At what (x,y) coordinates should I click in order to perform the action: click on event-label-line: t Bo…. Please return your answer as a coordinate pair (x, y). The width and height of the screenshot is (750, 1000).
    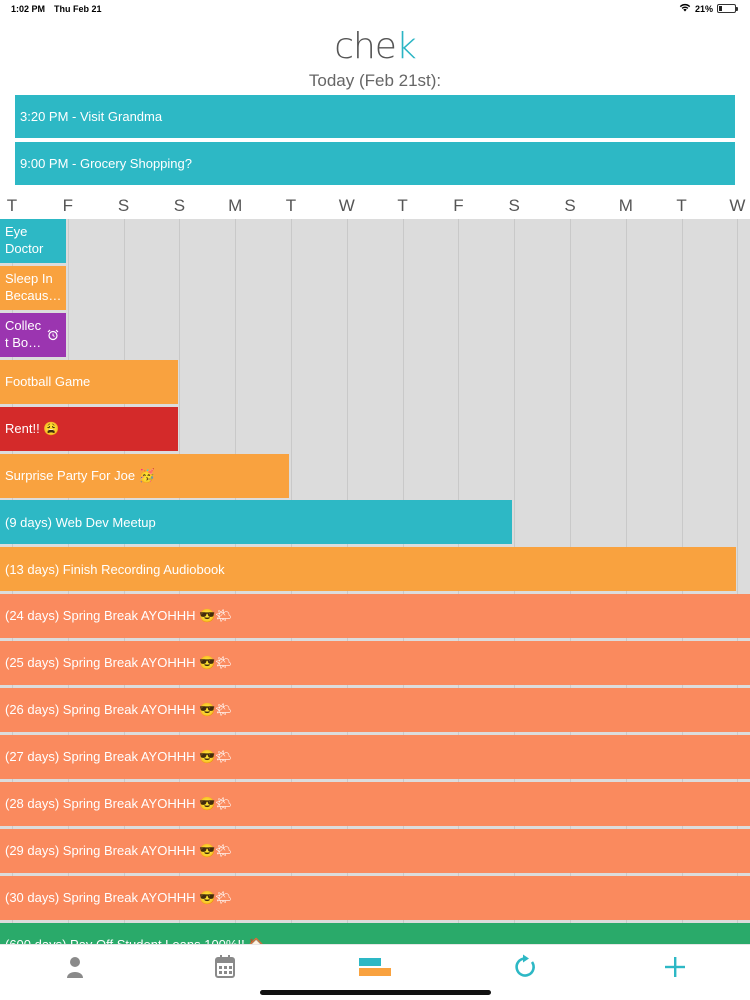
    Looking at the image, I should click on (23, 342).